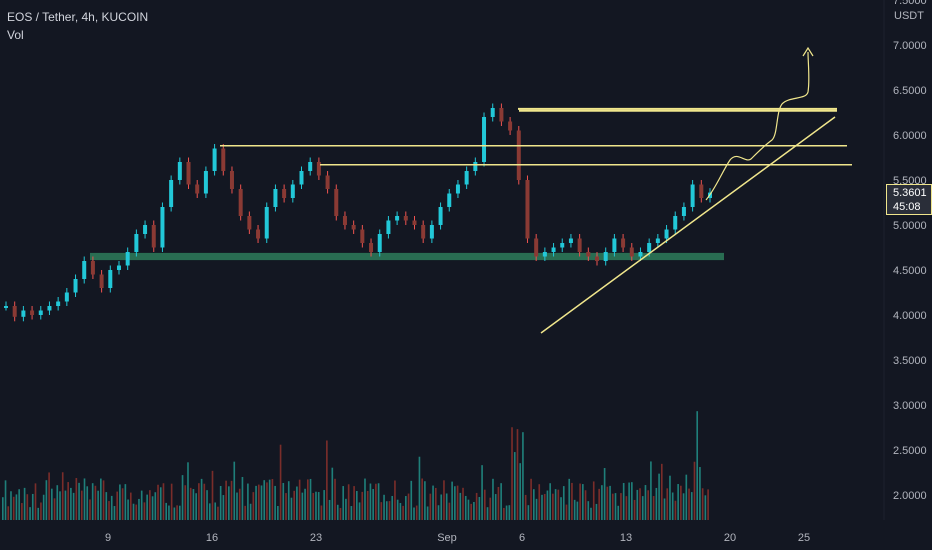  Describe the element at coordinates (909, 16) in the screenshot. I see `currency-label: USDT` at that location.